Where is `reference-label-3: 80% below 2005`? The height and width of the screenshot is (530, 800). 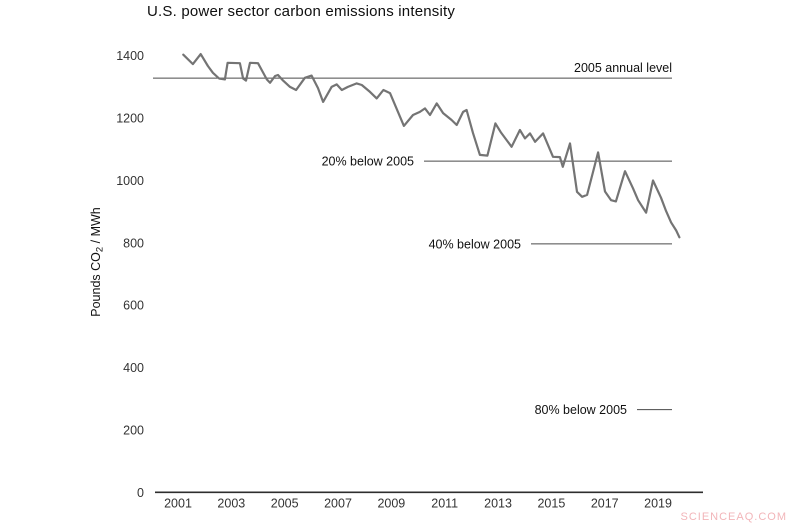
reference-label-3: 80% below 2005 is located at coordinates (581, 410).